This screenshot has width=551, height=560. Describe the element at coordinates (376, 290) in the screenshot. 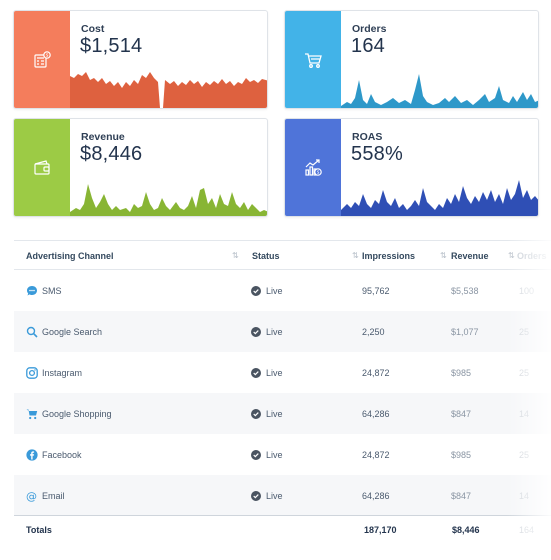

I see `impressions-value: 95,762` at that location.